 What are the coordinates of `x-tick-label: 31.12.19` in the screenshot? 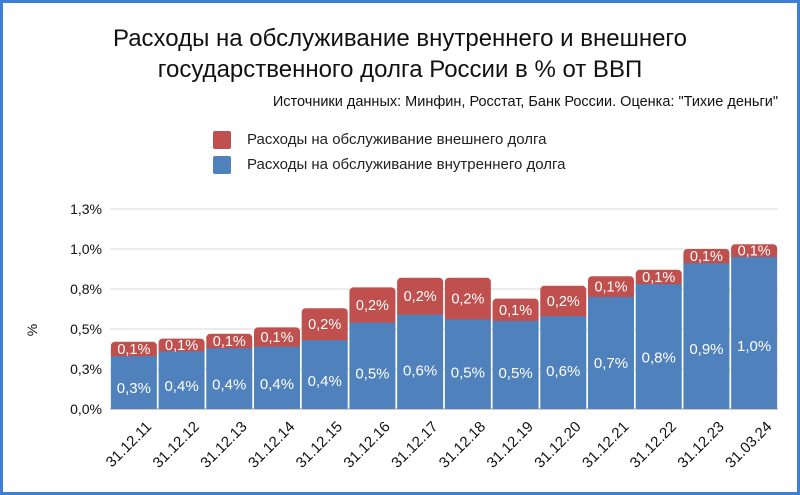 It's located at (510, 444).